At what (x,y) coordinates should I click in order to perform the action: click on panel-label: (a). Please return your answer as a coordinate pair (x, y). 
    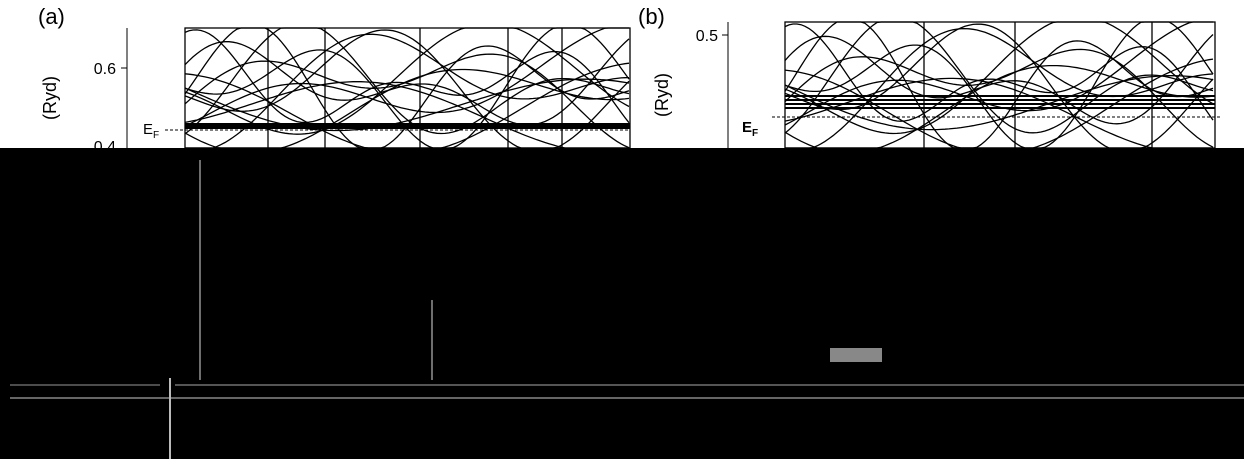
    Looking at the image, I should click on (51, 16).